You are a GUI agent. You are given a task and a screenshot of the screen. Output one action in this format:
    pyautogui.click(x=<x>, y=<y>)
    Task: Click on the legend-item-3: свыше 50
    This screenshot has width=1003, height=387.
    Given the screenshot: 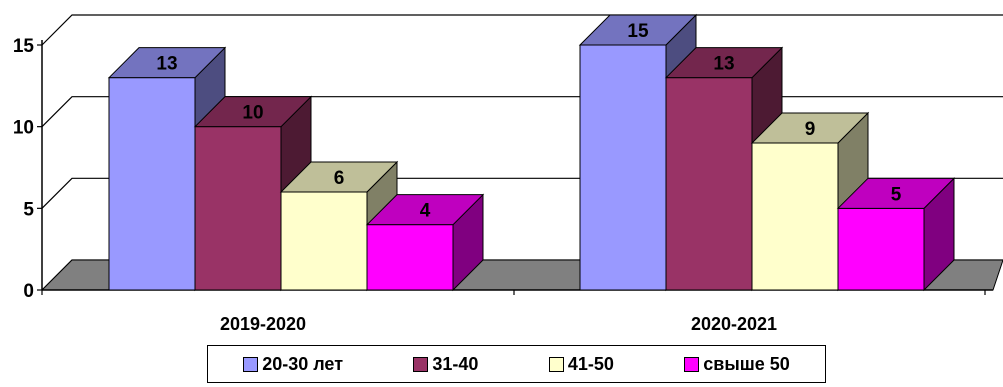 What is the action you would take?
    pyautogui.click(x=737, y=364)
    